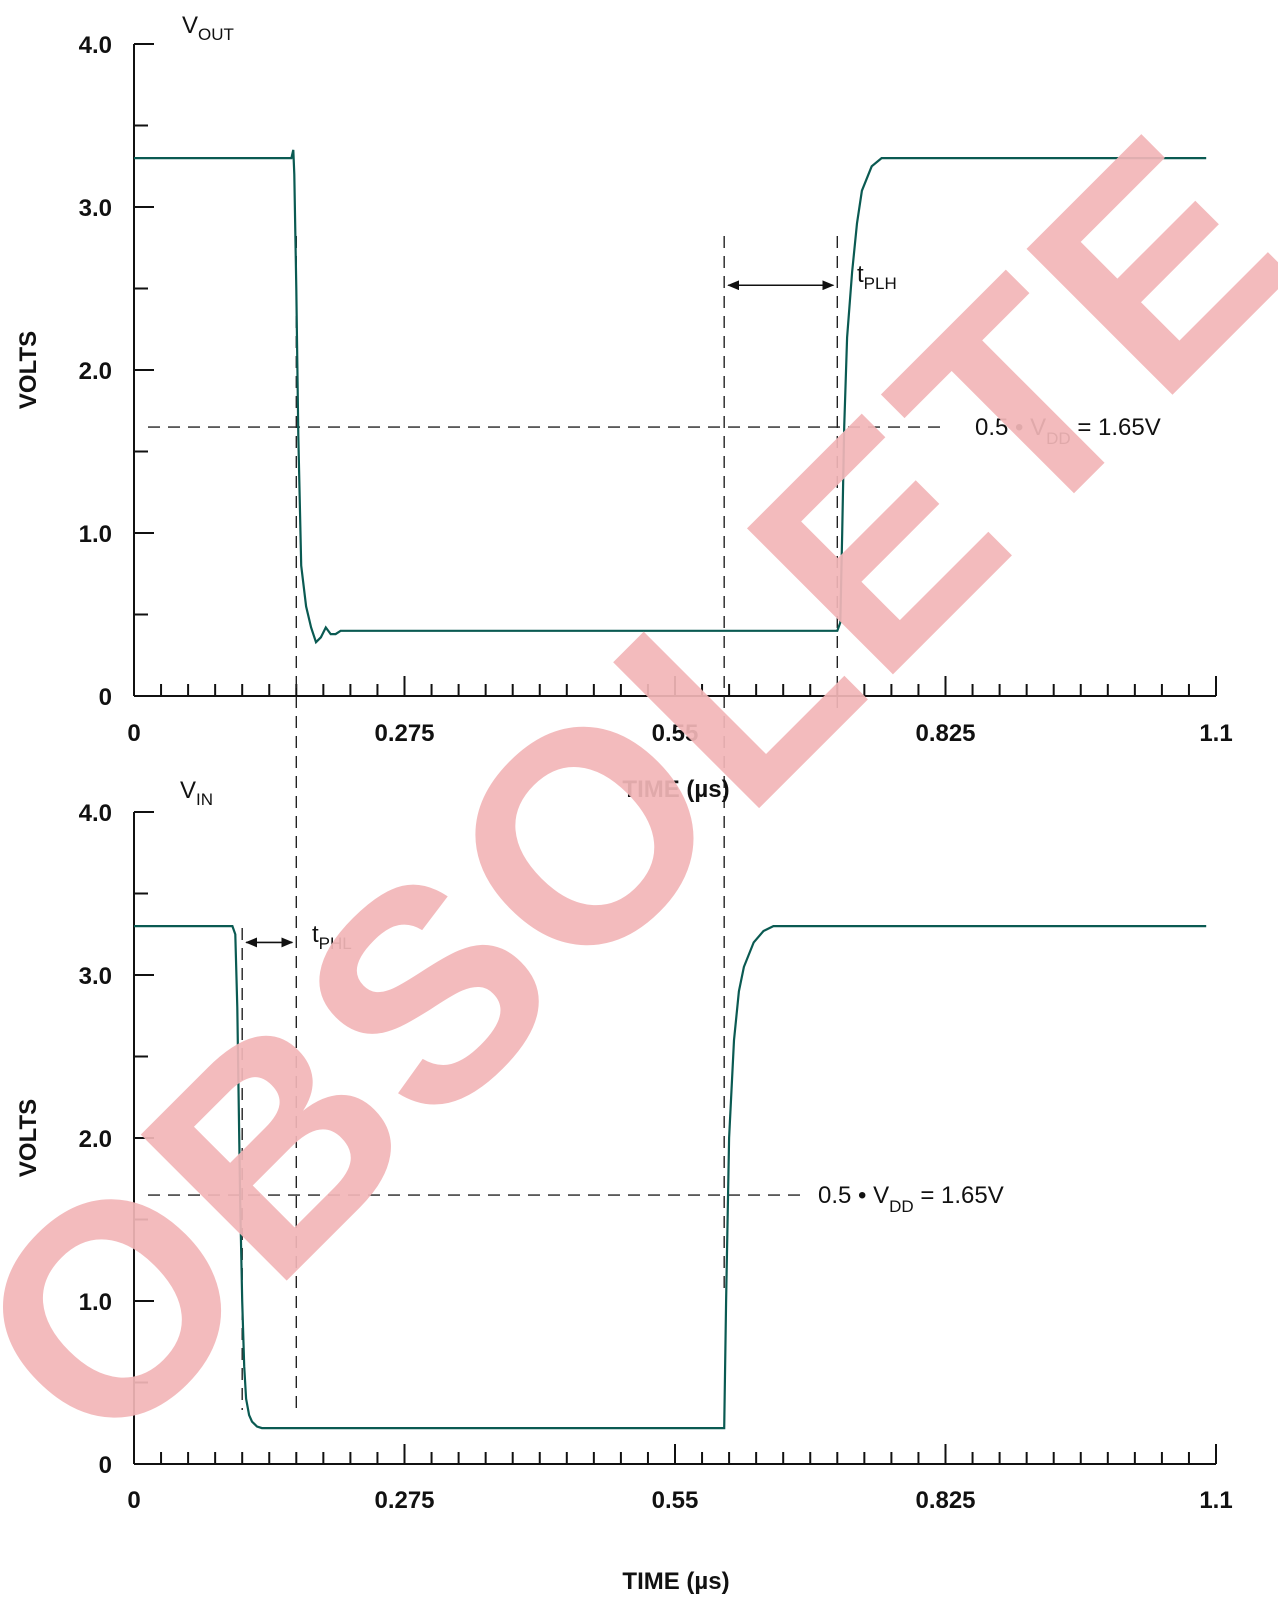  Describe the element at coordinates (95, 813) in the screenshot. I see `vin-y-tick-label: 4.0` at that location.